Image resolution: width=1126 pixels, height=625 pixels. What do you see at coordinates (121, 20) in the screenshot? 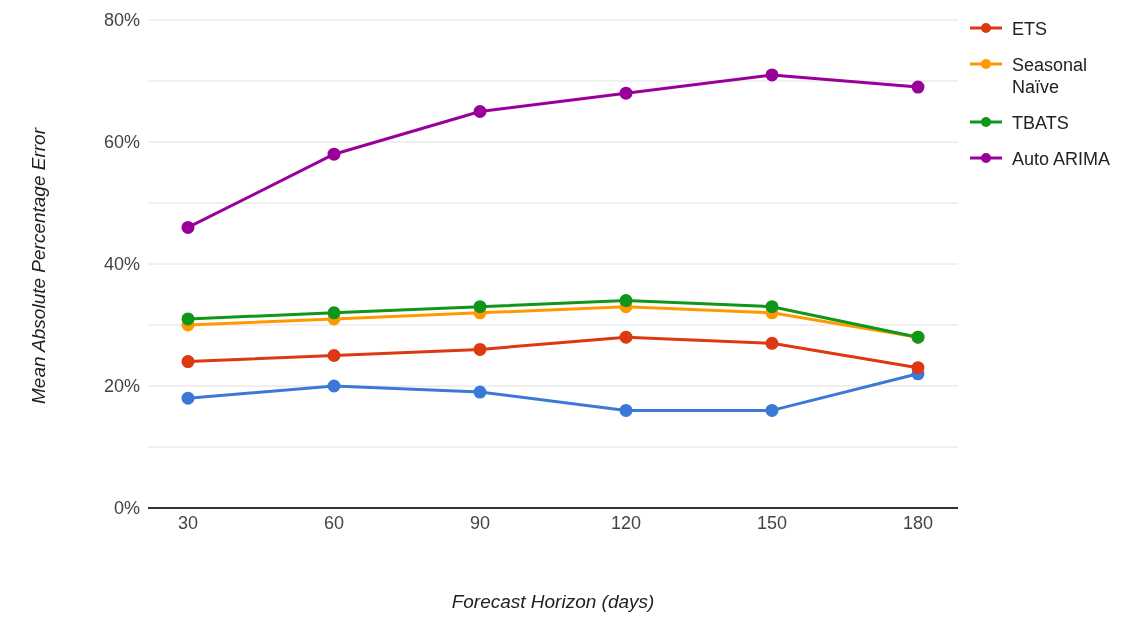
I see `y-tick-label: 80%` at bounding box center [121, 20].